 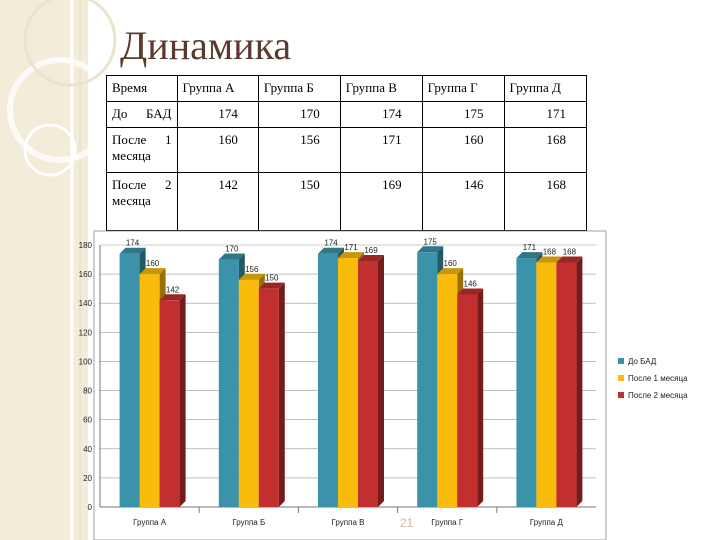 What do you see at coordinates (86, 303) in the screenshot?
I see `y-tick-label: 140` at bounding box center [86, 303].